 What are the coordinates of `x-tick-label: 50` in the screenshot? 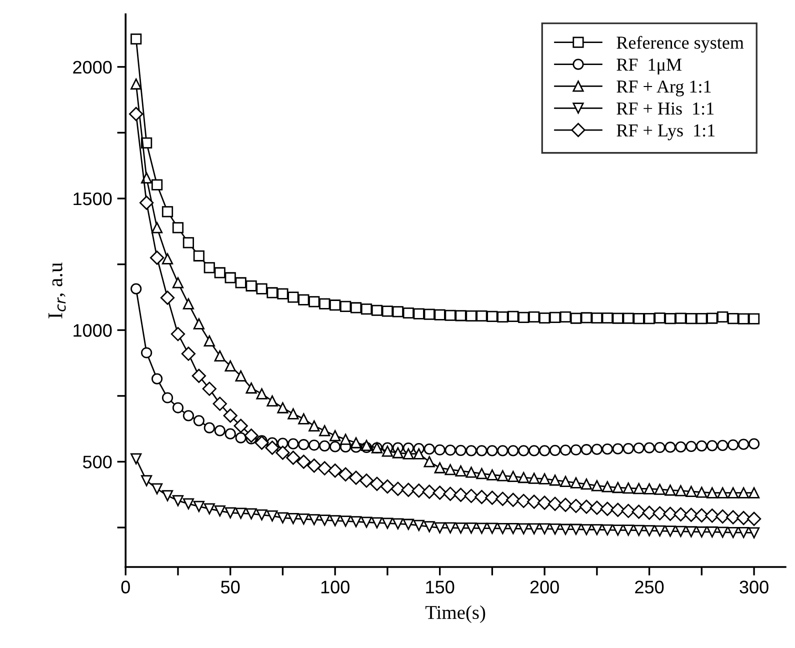 It's located at (230, 587).